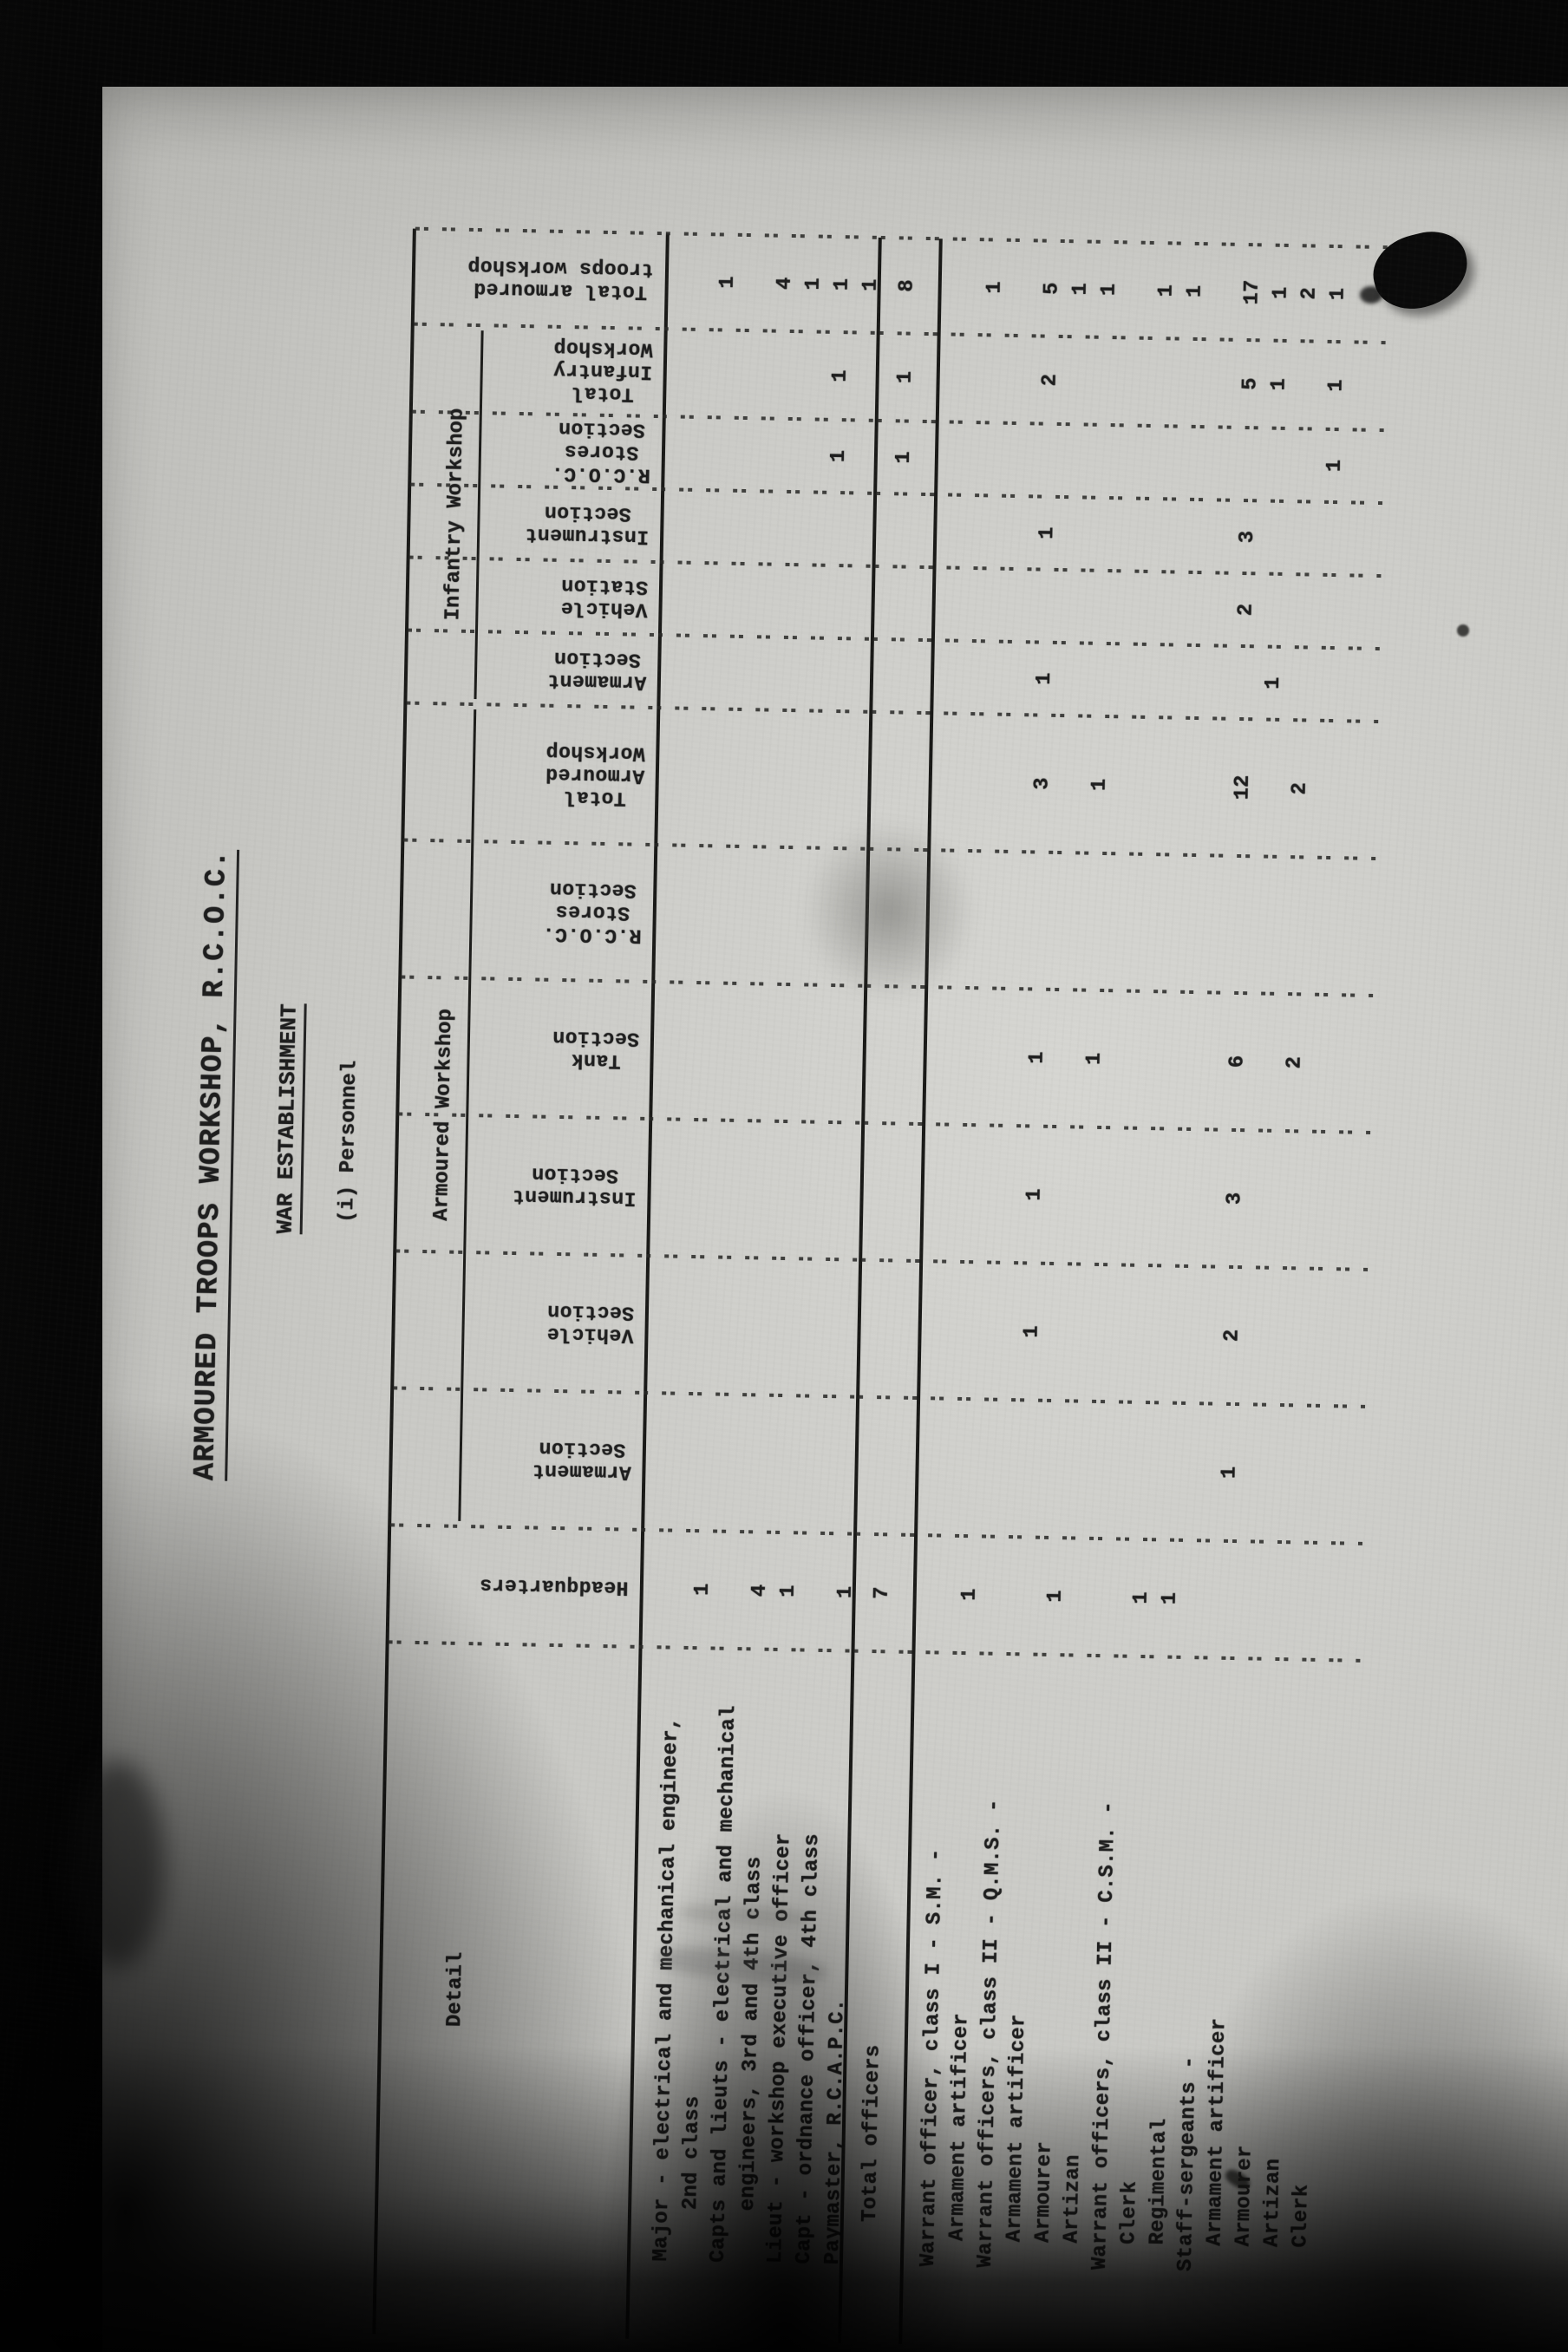 The height and width of the screenshot is (2352, 1568). Describe the element at coordinates (595, 775) in the screenshot. I see `column-header-label: Total Armoured Workshop` at that location.